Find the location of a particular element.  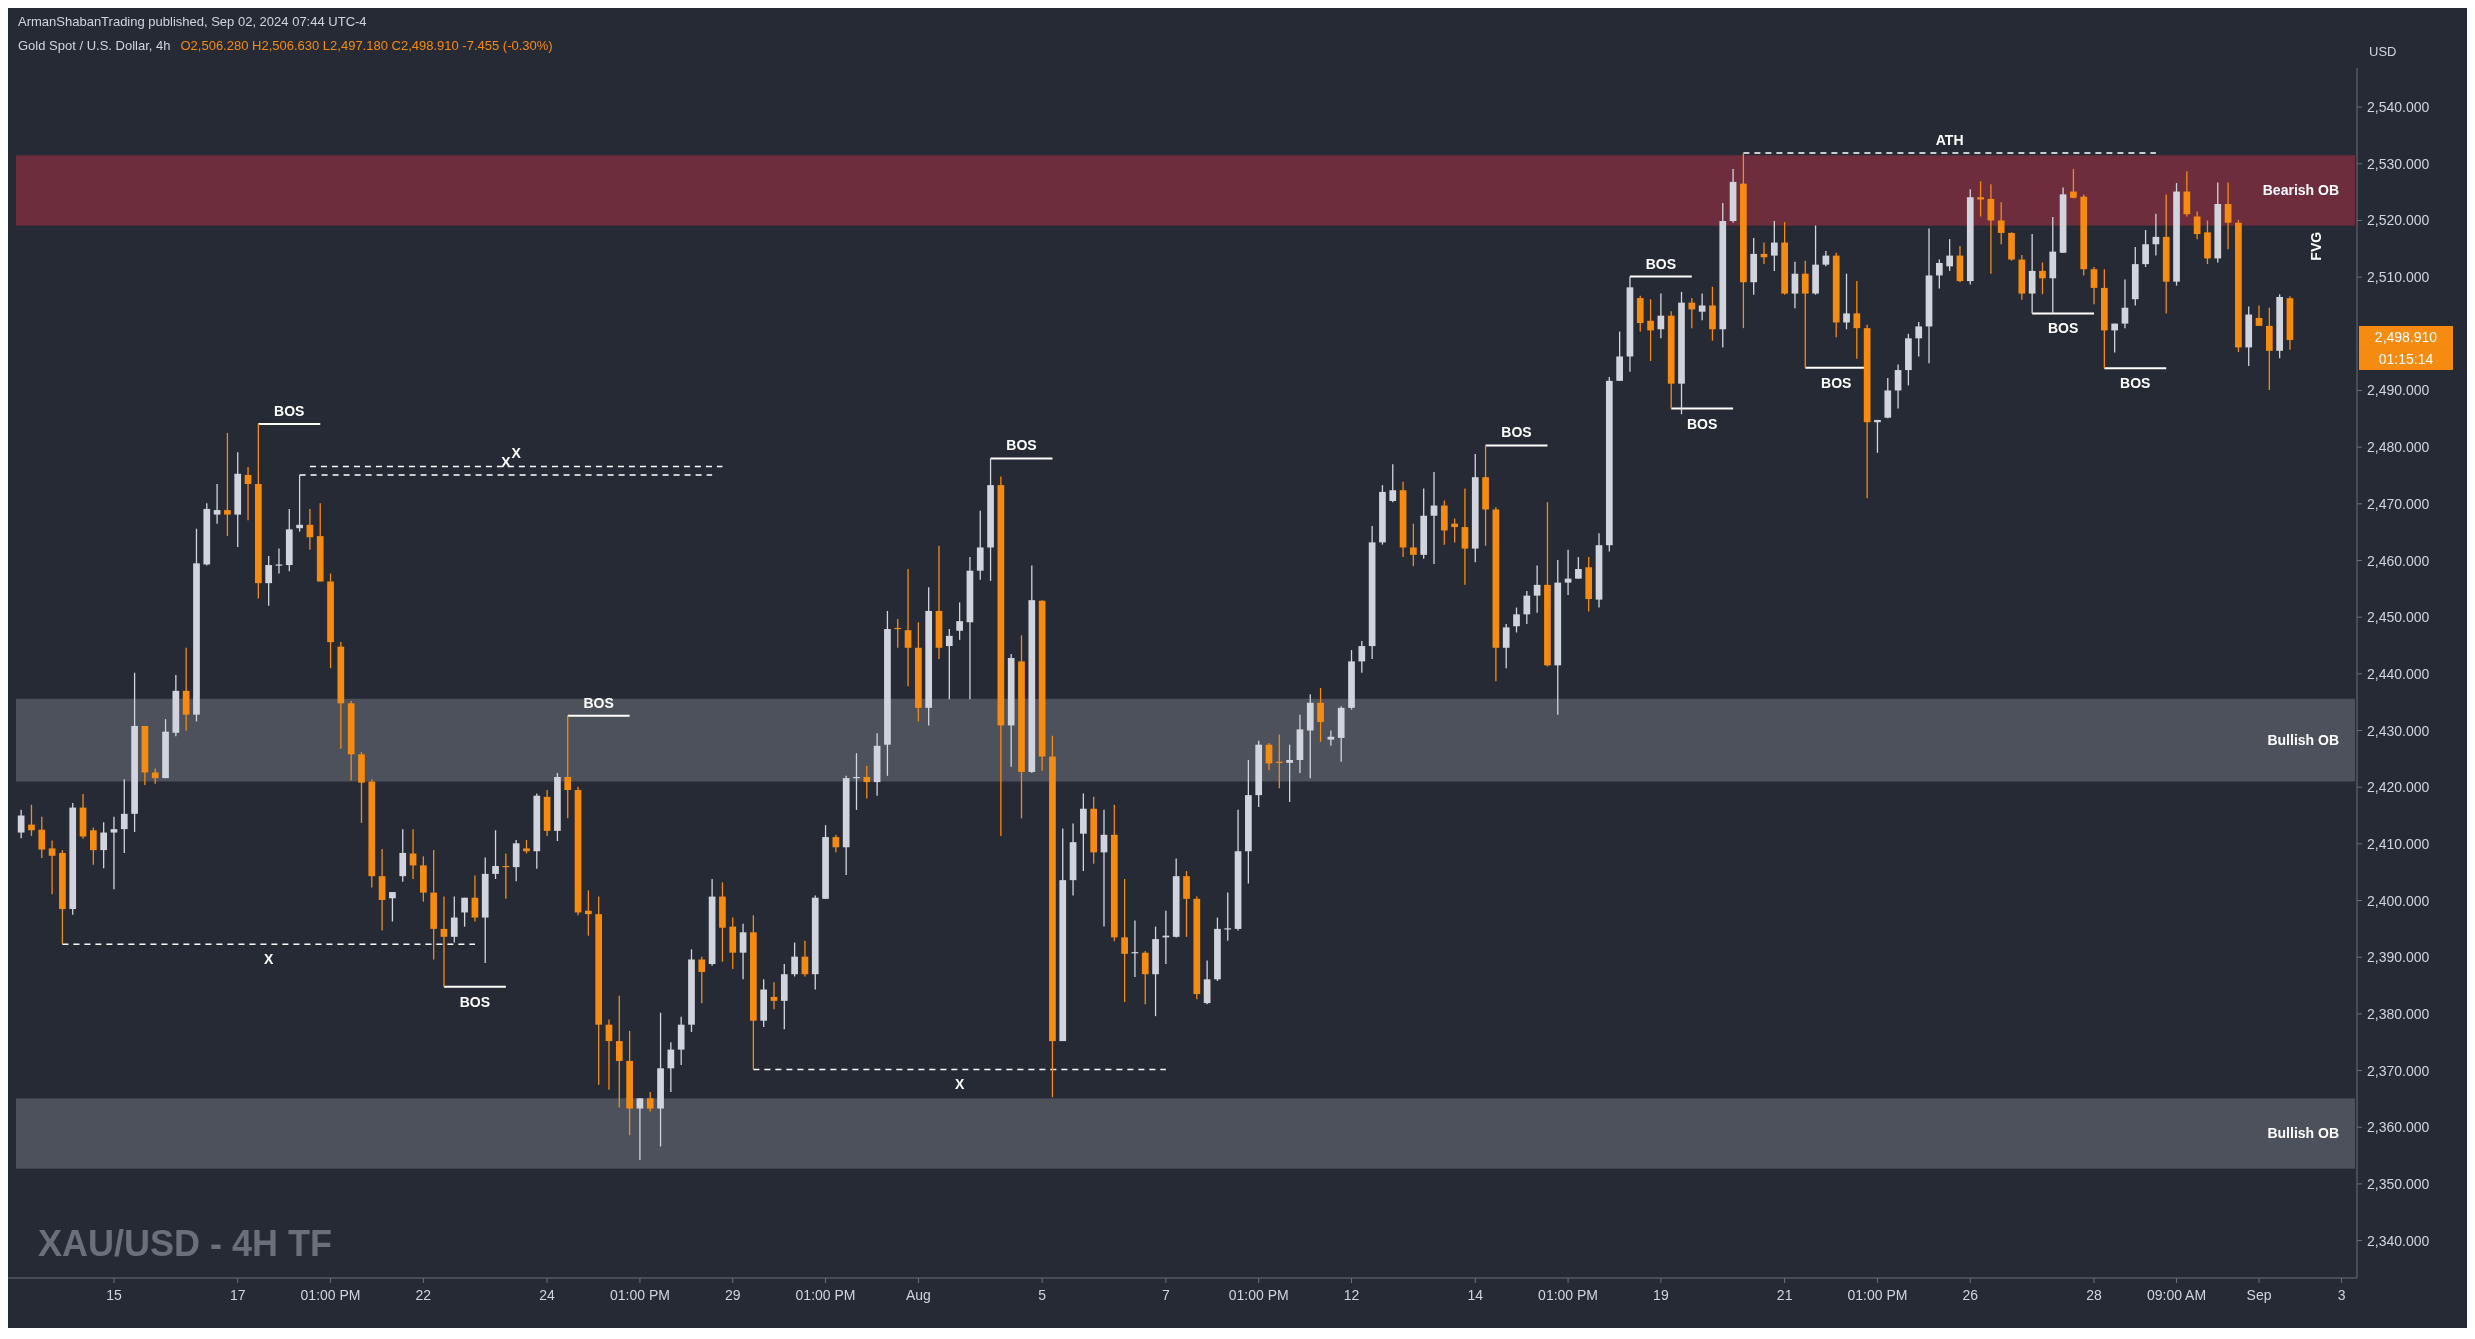

y-tick-label: 2,400.000 is located at coordinates (2398, 900).